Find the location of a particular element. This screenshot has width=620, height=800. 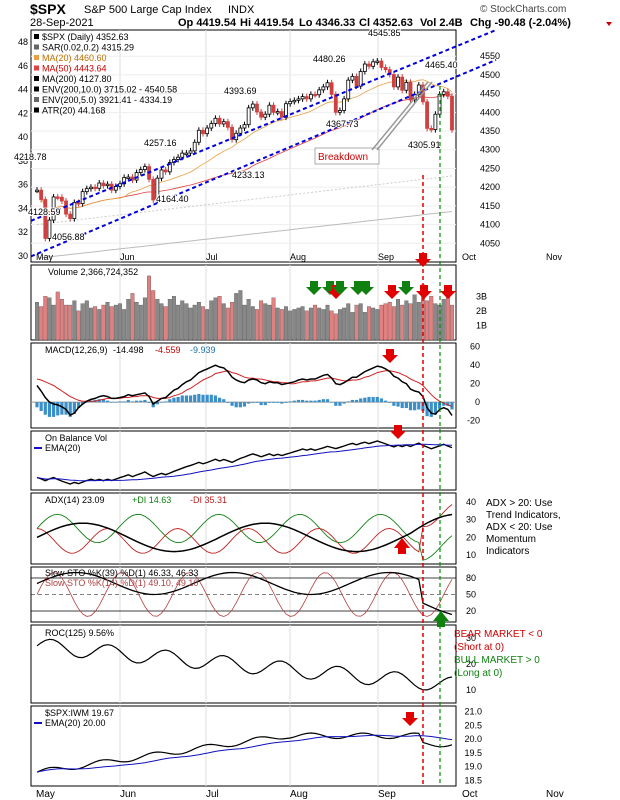

price-month-label: Jun is located at coordinates (127, 257).